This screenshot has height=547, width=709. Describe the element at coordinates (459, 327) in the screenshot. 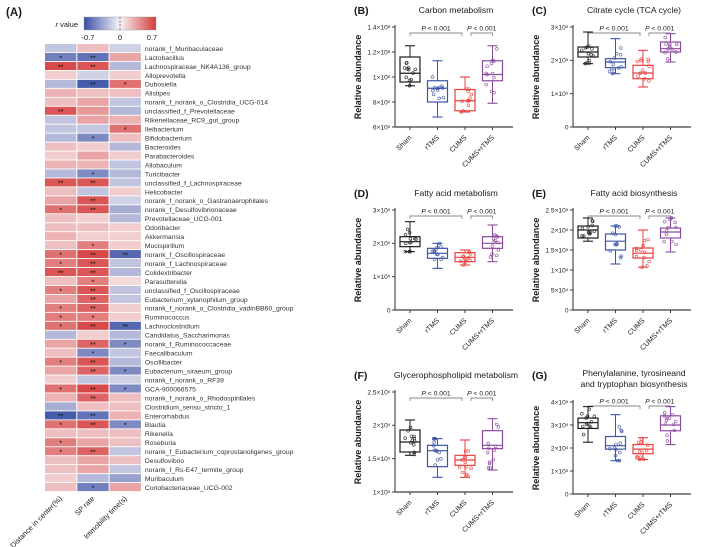

I see `x-tick-label: CUMS` at that location.